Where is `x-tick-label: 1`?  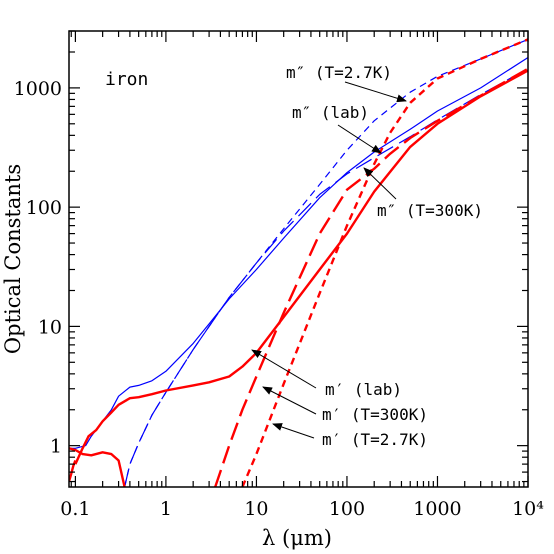
x-tick-label: 1 is located at coordinates (166, 509).